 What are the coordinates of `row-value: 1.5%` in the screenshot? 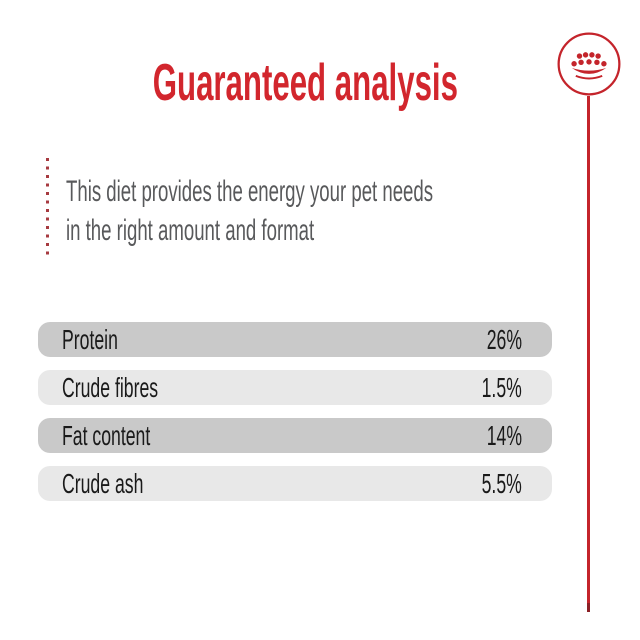 It's located at (501, 387).